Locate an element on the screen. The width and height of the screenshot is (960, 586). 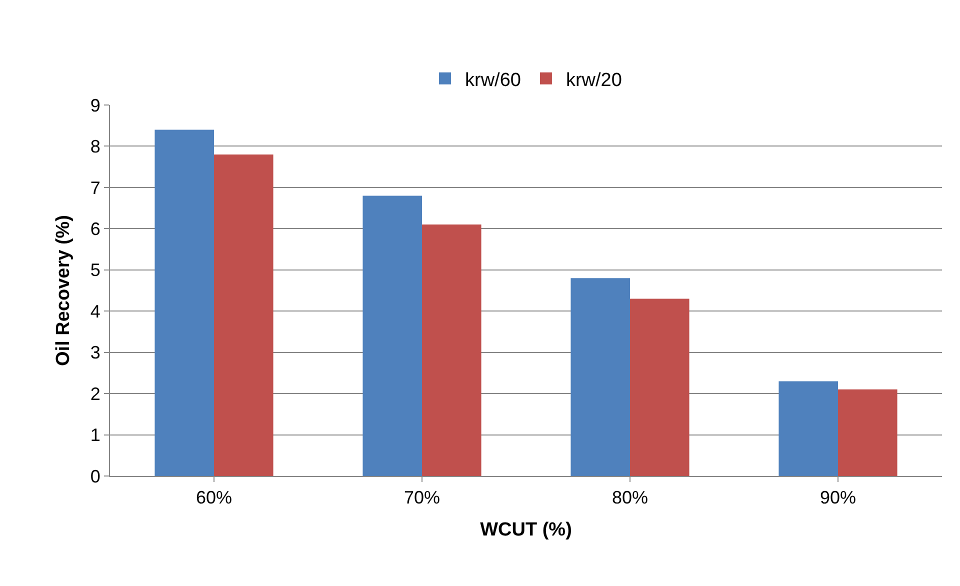
y-tick-label: 7 is located at coordinates (95, 188).